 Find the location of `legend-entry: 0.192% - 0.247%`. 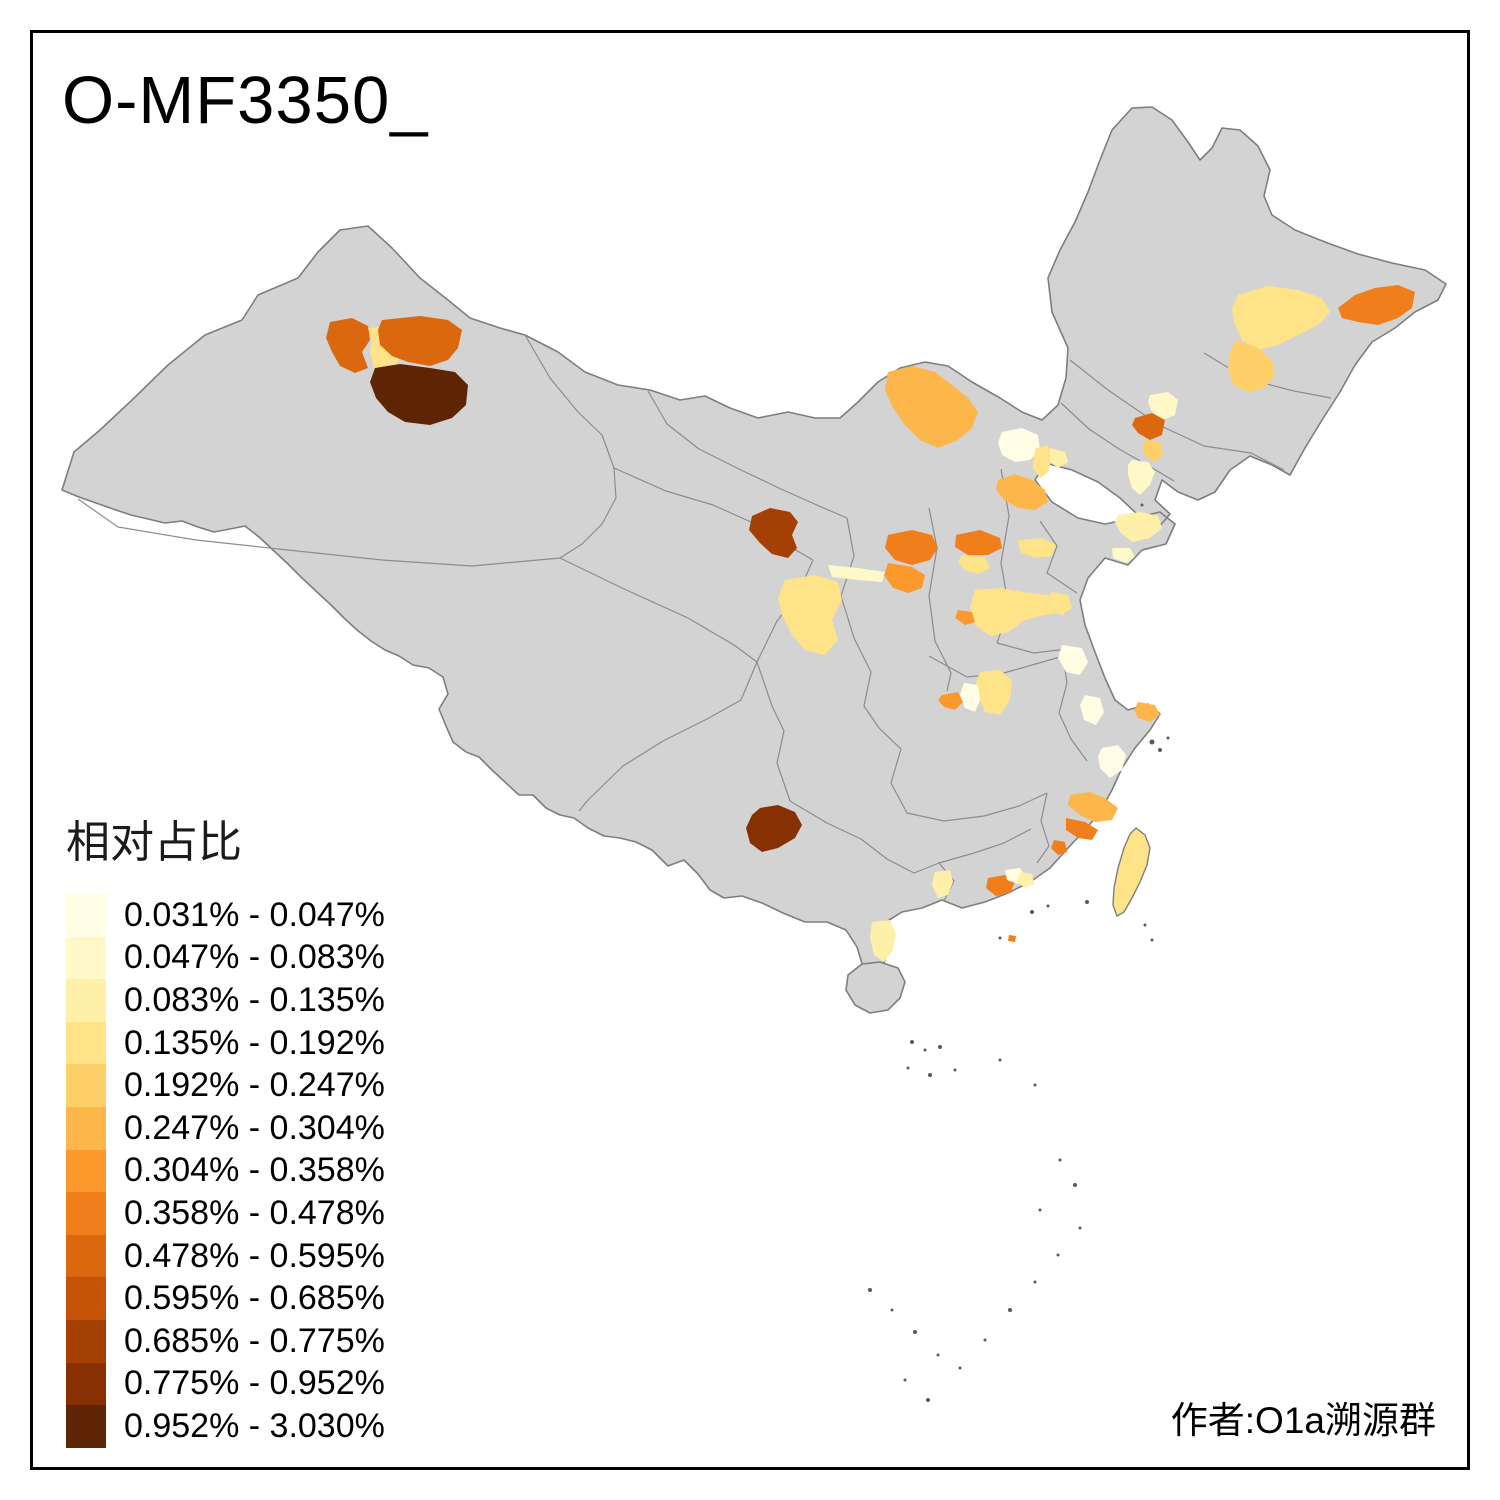

legend-entry: 0.192% - 0.247% is located at coordinates (225, 1085).